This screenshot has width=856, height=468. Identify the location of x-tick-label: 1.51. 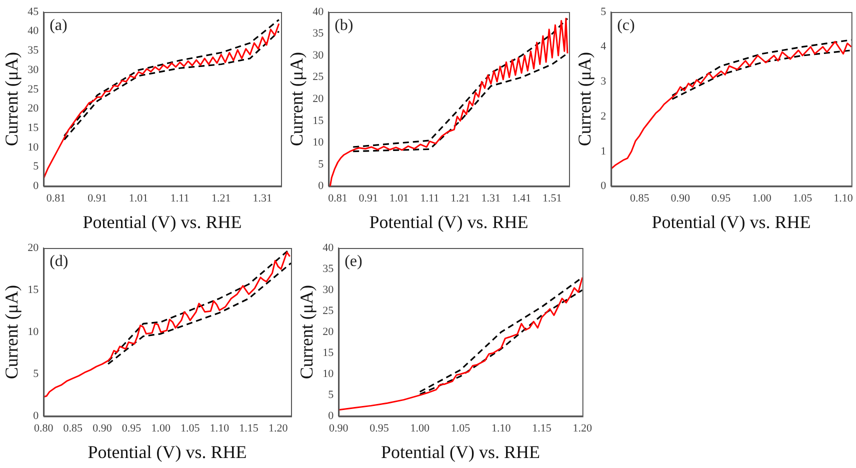
(552, 198).